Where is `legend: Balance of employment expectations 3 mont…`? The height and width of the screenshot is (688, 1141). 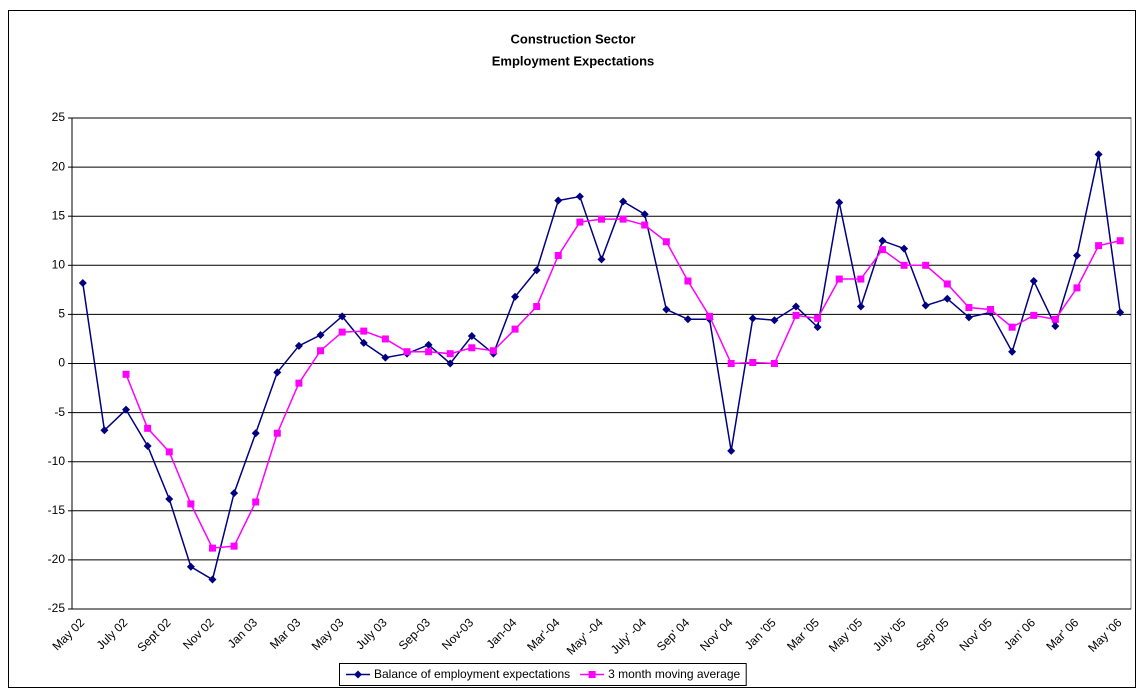
legend: Balance of employment expectations 3 mont… is located at coordinates (543, 674).